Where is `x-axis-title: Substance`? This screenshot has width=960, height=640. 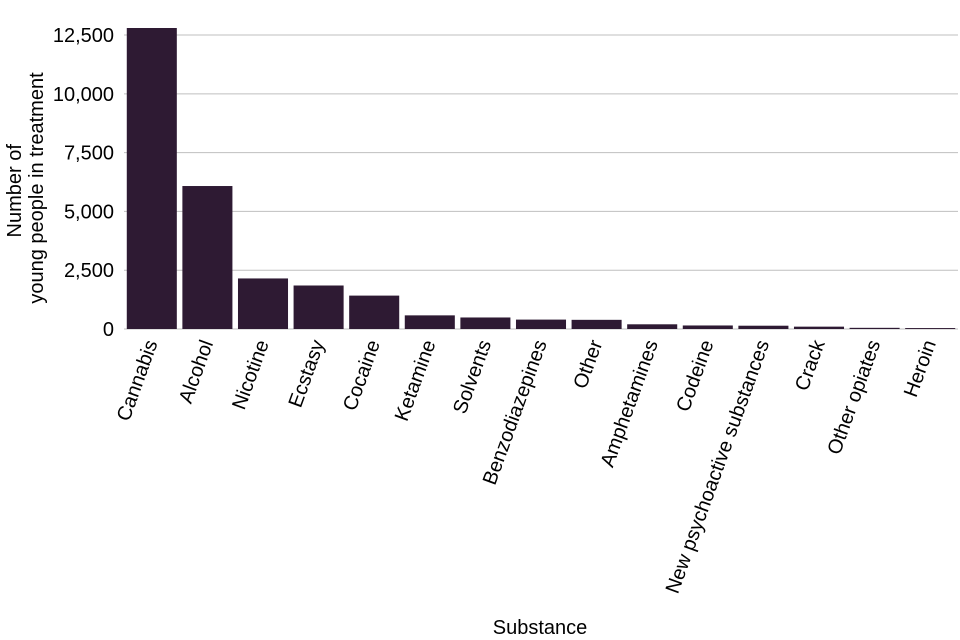 x-axis-title: Substance is located at coordinates (540, 628).